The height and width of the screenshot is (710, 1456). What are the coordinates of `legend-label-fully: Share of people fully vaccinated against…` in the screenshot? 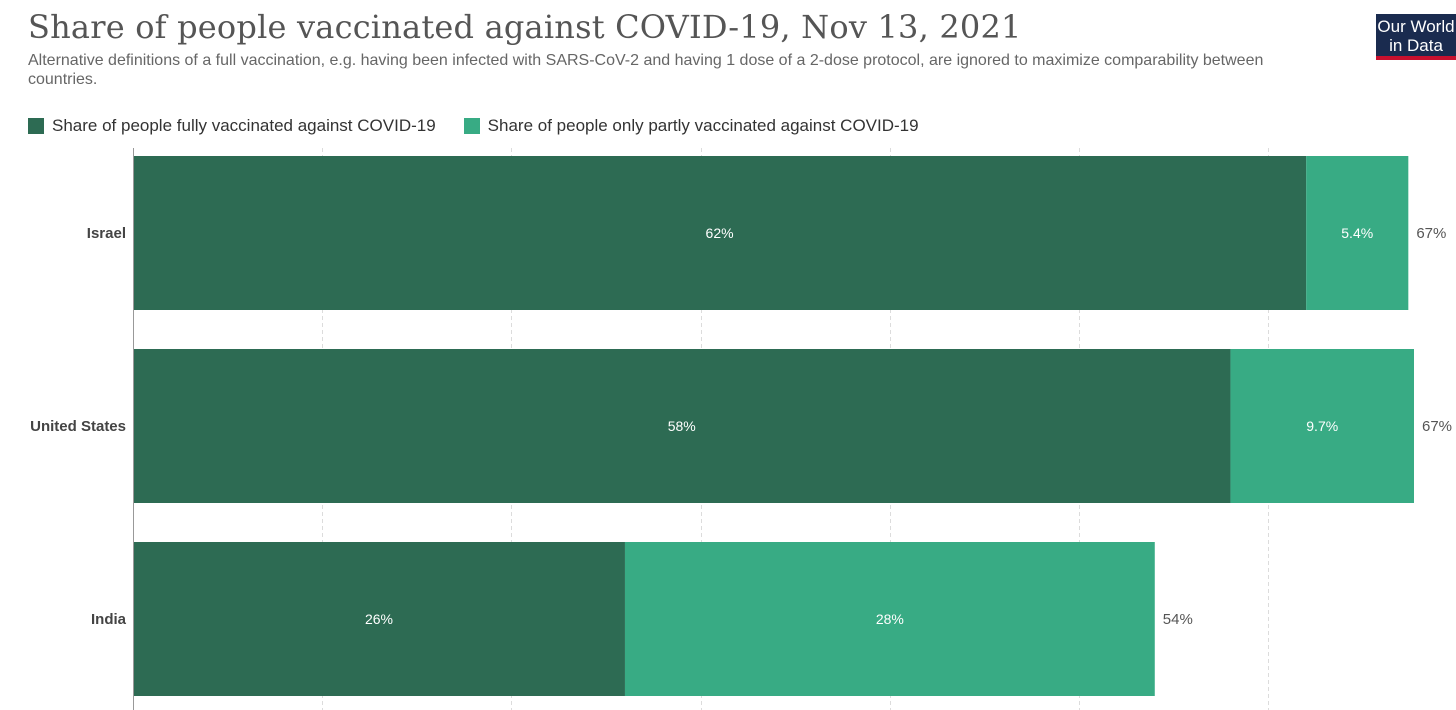 It's located at (244, 125).